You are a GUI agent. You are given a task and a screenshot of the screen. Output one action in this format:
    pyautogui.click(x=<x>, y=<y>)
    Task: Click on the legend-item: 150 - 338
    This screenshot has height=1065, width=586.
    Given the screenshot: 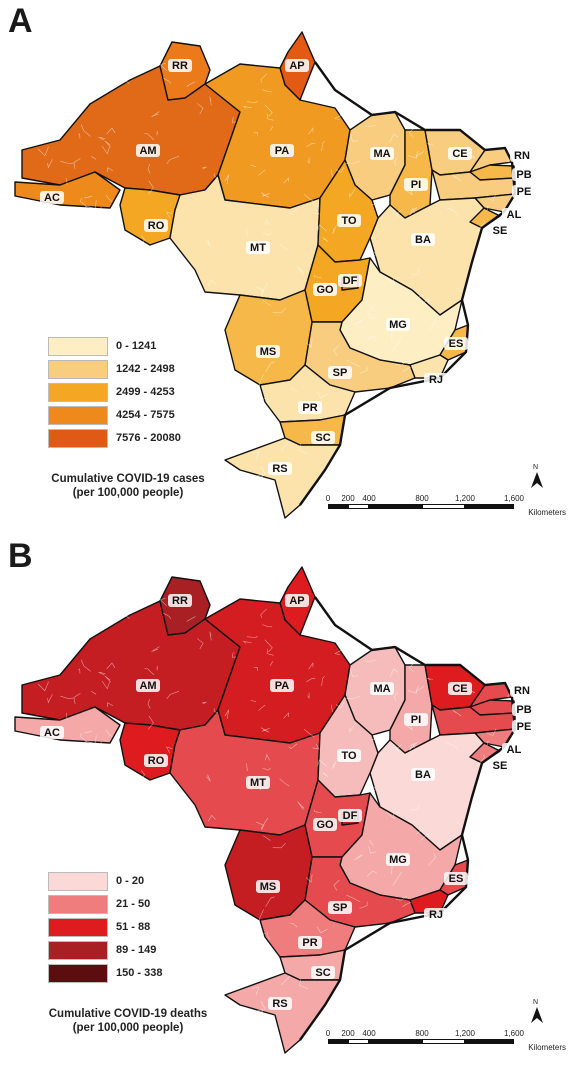 What is the action you would take?
    pyautogui.click(x=105, y=973)
    